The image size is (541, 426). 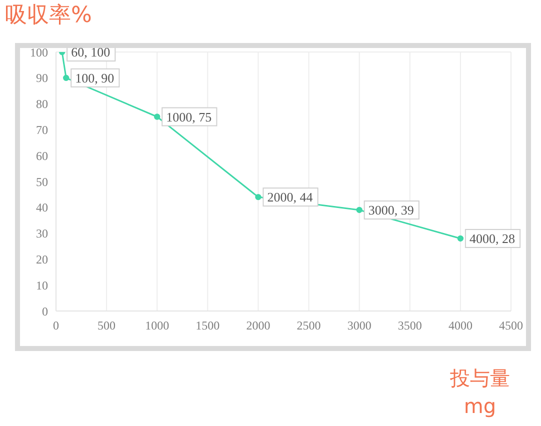 I want to click on y-tick-label: 100, so click(x=39, y=52).